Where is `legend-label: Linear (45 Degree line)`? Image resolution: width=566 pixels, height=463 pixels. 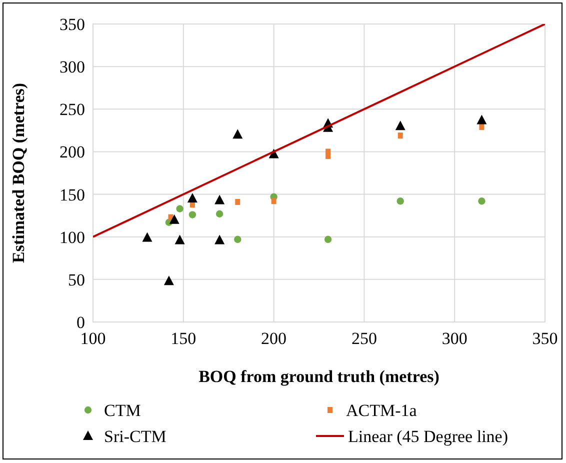
legend-label: Linear (45 Degree line) is located at coordinates (428, 436).